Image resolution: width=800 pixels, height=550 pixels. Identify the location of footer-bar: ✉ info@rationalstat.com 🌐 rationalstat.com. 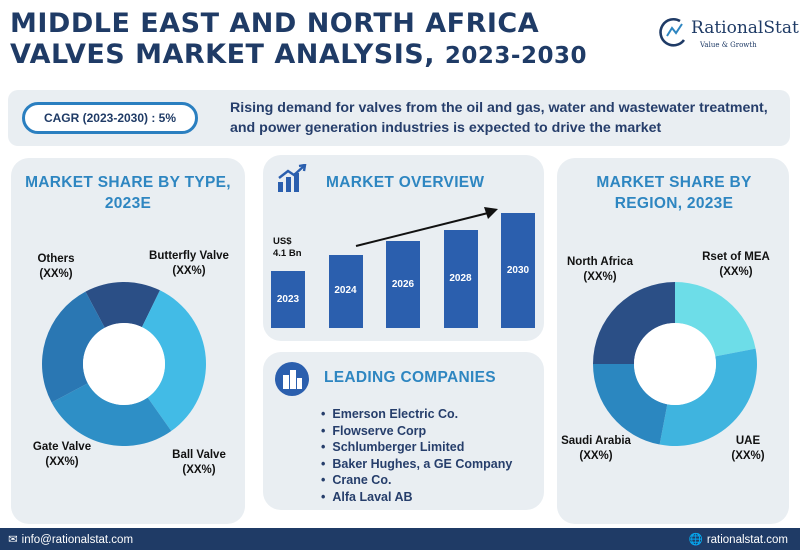
(400, 539).